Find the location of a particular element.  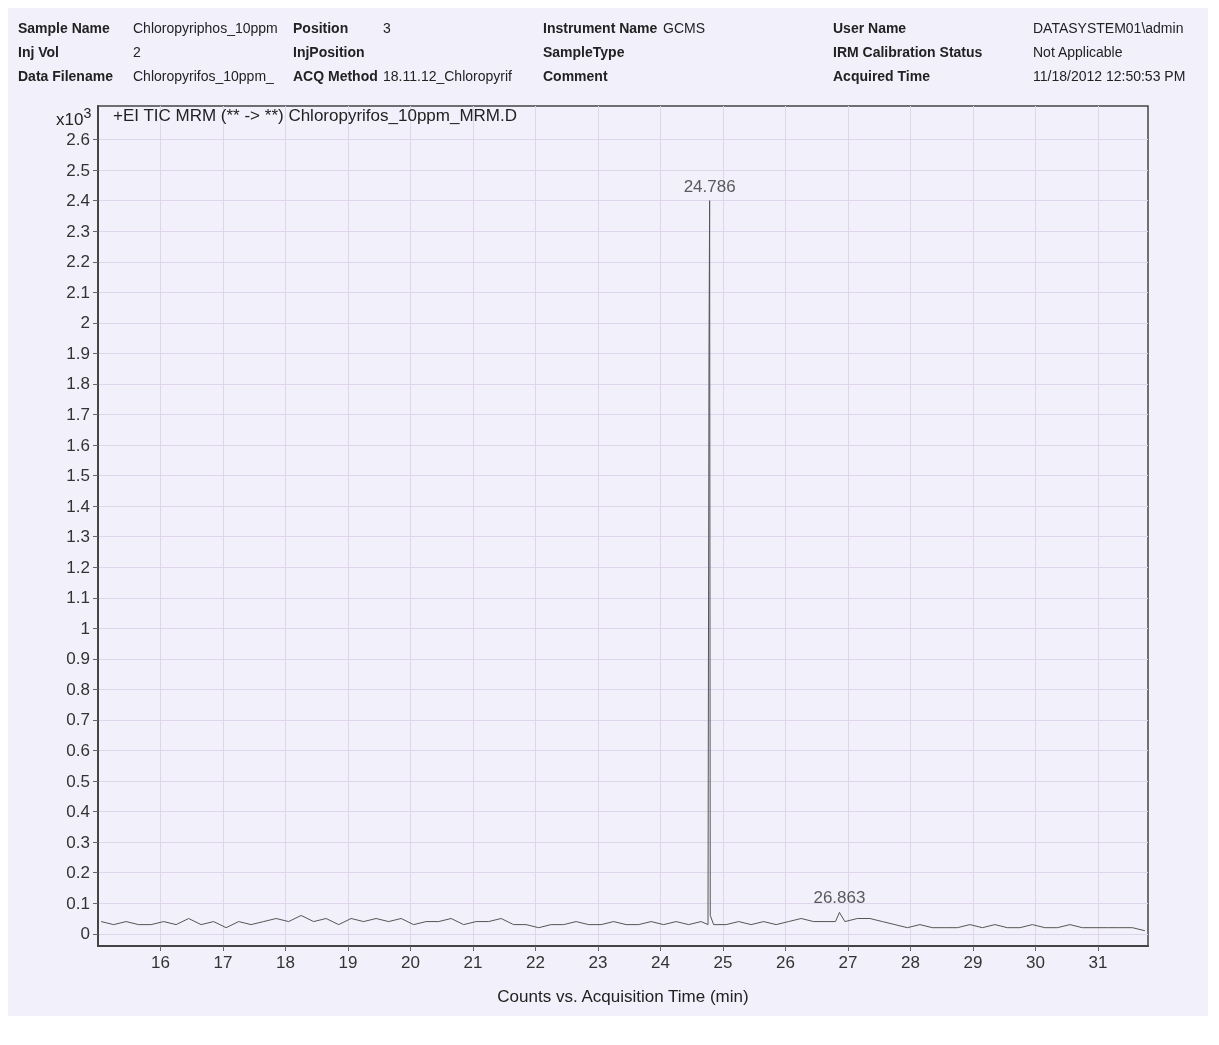

text: Sample Name is located at coordinates (64, 29).